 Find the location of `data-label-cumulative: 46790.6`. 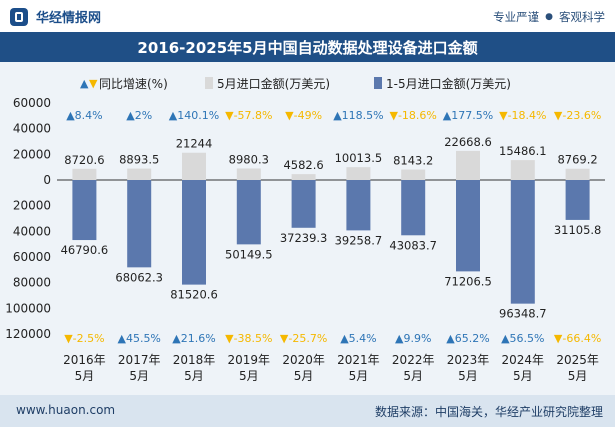

data-label-cumulative: 46790.6 is located at coordinates (85, 250).